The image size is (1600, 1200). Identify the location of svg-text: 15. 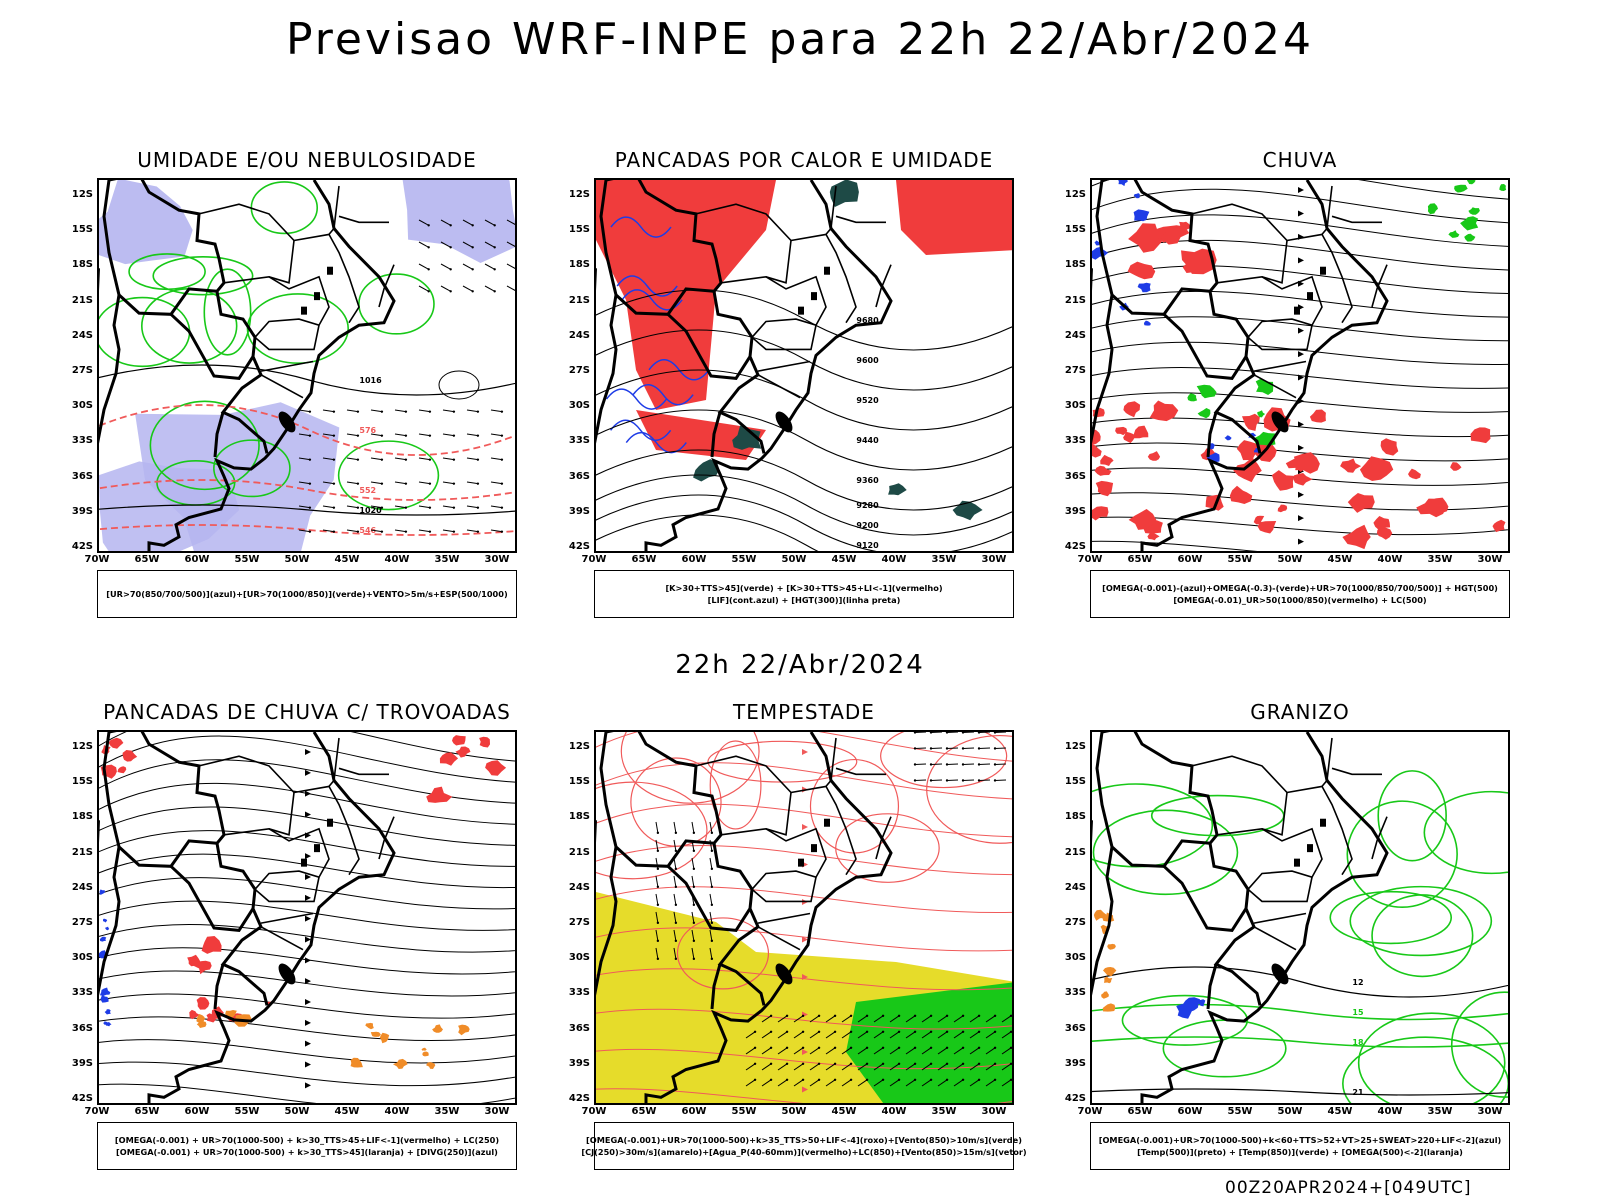
(1358, 1012).